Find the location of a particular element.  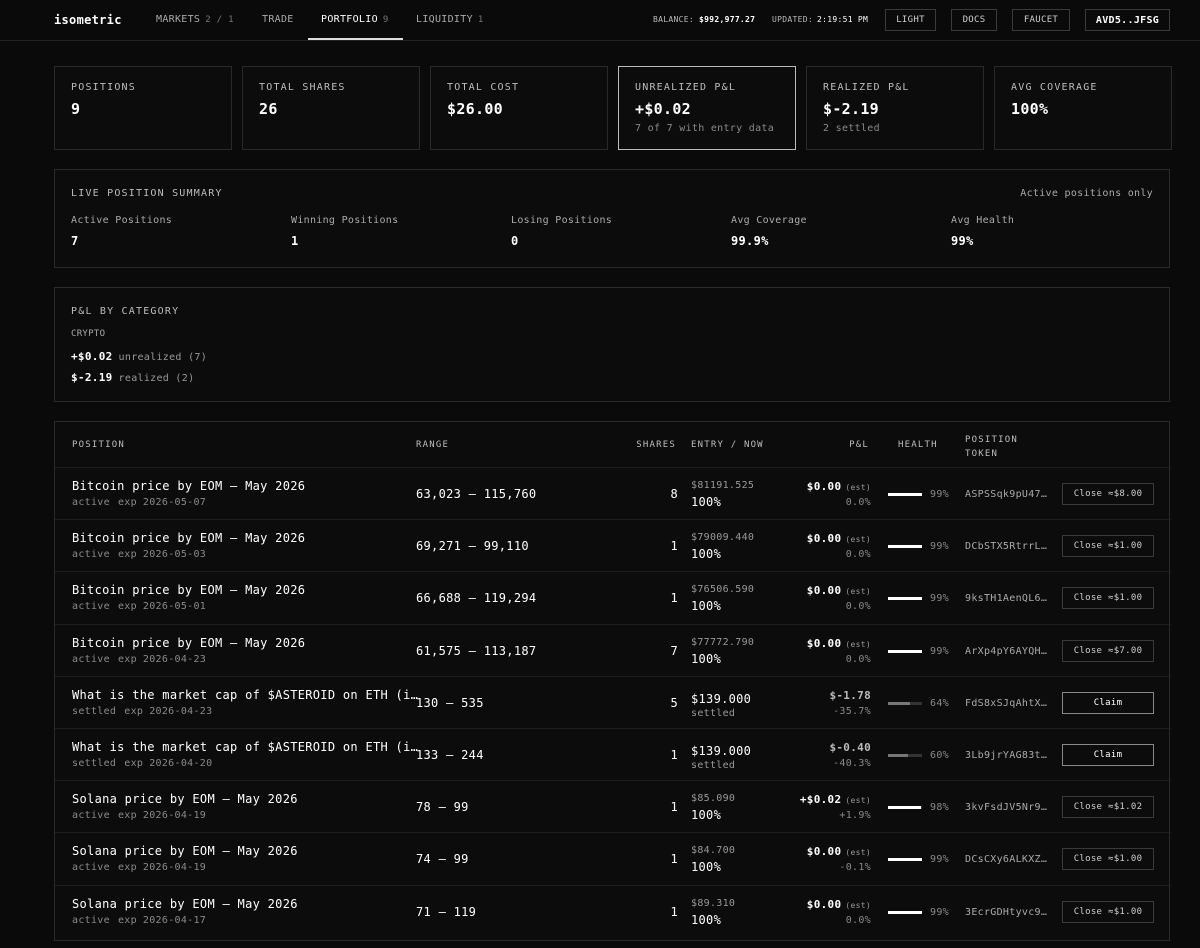

nav-tab: LIQUIDITY 1 is located at coordinates (450, 19).